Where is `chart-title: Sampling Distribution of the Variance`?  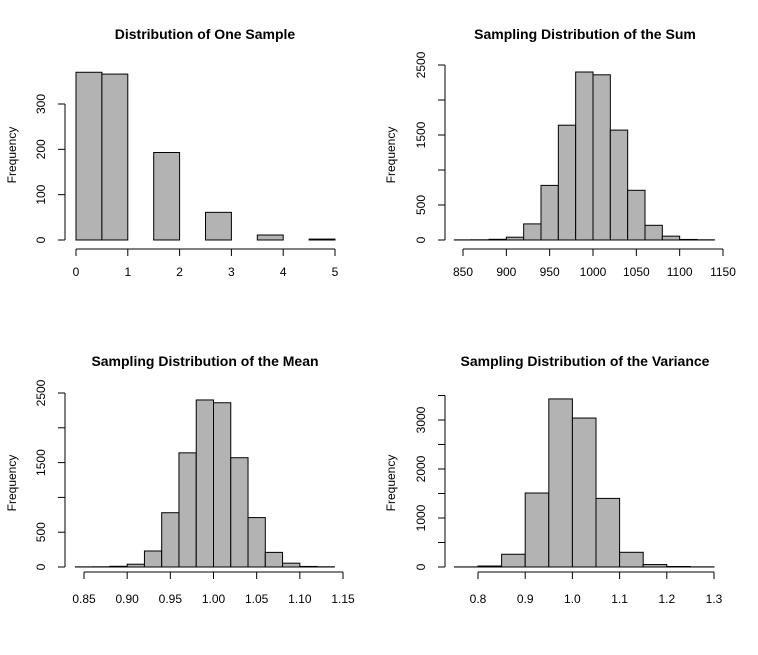
chart-title: Sampling Distribution of the Variance is located at coordinates (585, 361).